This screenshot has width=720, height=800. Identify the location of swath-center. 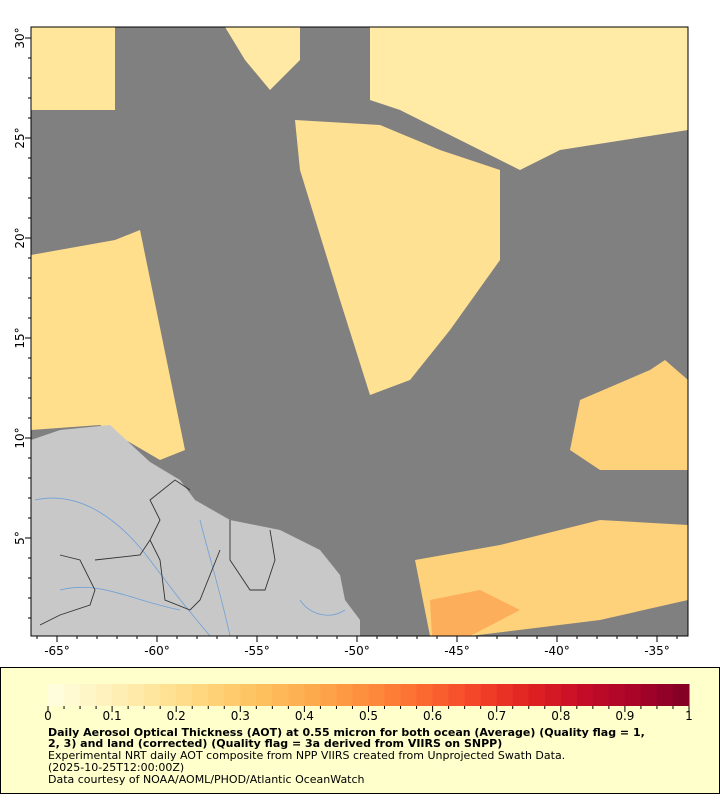
(397, 257).